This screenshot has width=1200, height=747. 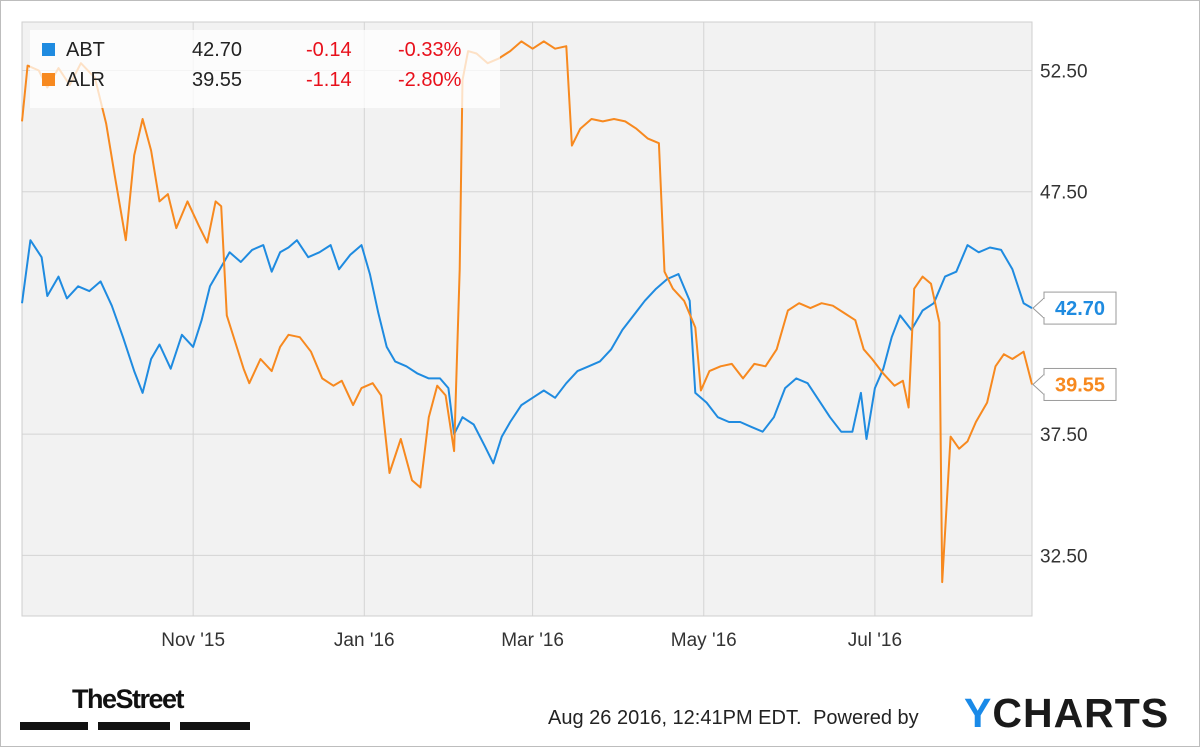 What do you see at coordinates (217, 50) in the screenshot?
I see `legend-price: 42.70` at bounding box center [217, 50].